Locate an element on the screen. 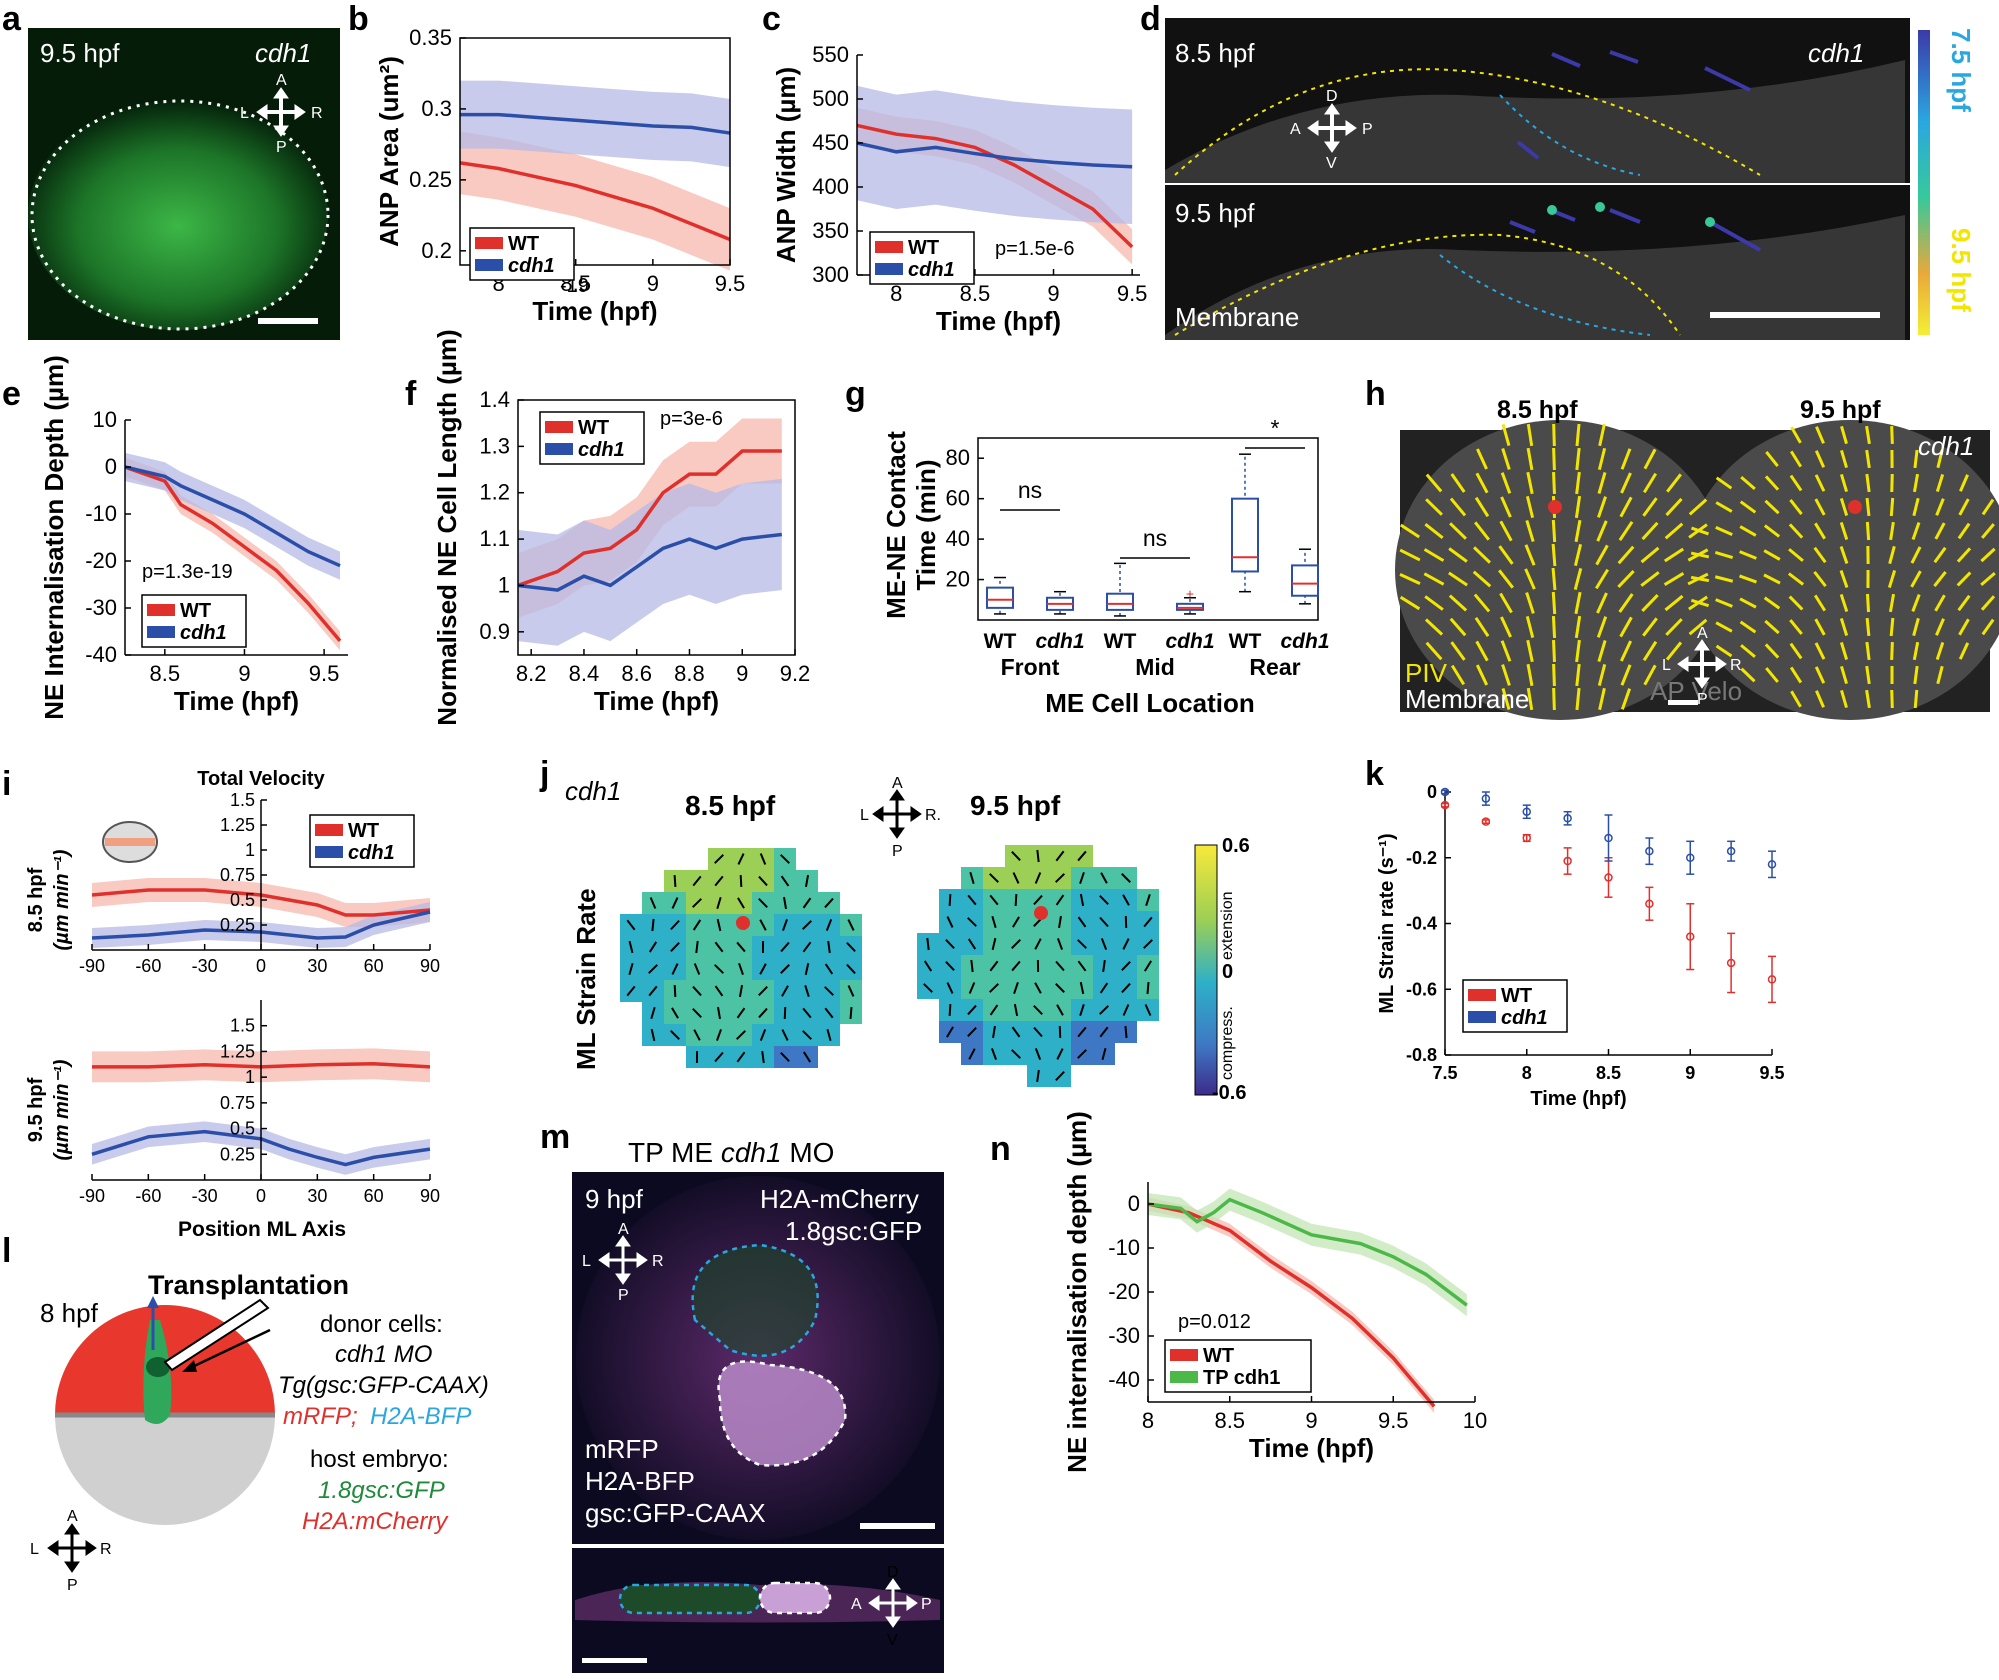  time-label-left: 8.5 hpf is located at coordinates (730, 805).